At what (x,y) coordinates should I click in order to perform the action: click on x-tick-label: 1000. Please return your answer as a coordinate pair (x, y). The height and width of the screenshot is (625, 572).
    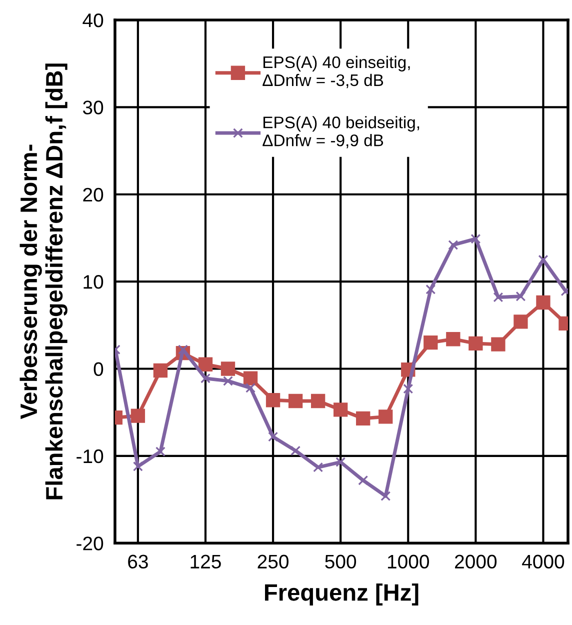
    Looking at the image, I should click on (408, 561).